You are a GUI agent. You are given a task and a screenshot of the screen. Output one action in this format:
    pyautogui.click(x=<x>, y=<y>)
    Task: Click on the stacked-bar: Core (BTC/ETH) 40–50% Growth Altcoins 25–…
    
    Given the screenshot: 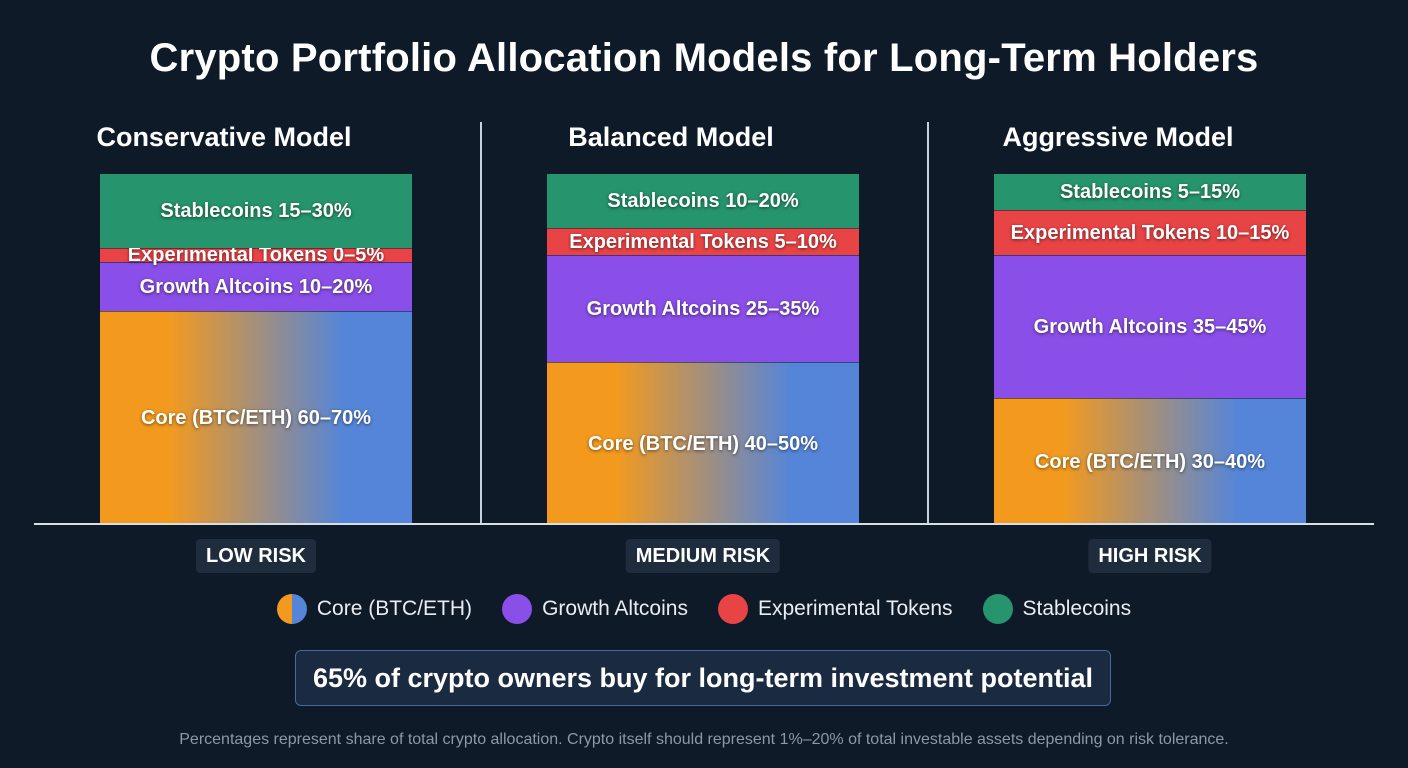 What is the action you would take?
    pyautogui.click(x=703, y=349)
    